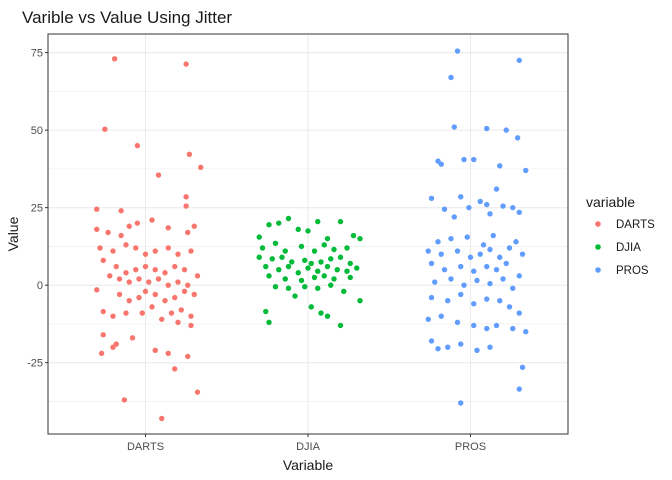 The width and height of the screenshot is (672, 480). I want to click on y-tick-label: 25, so click(37, 209).